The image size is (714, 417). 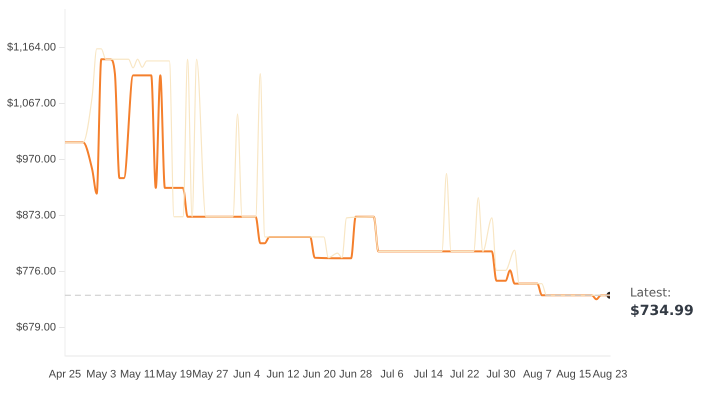 I want to click on y-tick-label: $1,067.00, so click(x=31, y=104).